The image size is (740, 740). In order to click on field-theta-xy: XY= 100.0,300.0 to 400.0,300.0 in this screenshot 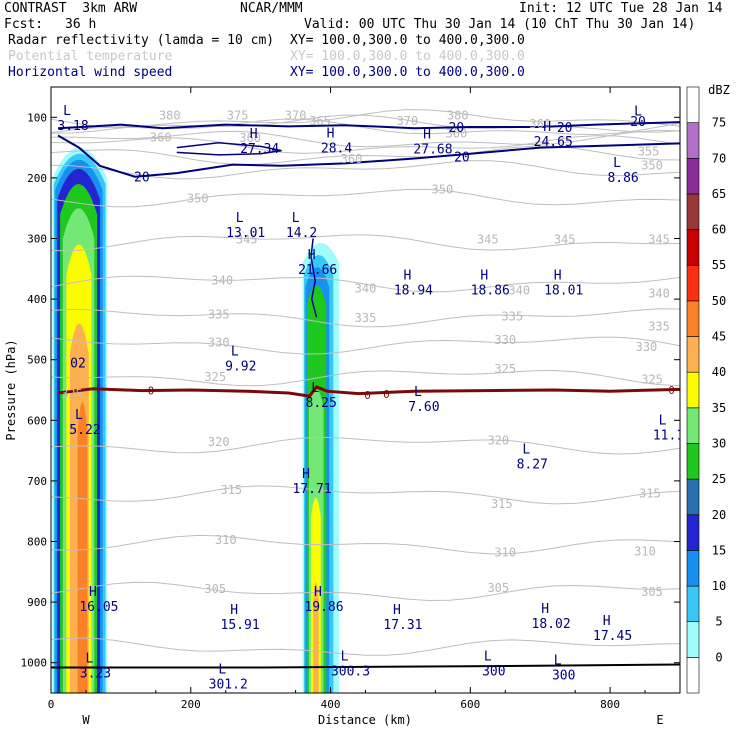, I will do `click(407, 56)`.